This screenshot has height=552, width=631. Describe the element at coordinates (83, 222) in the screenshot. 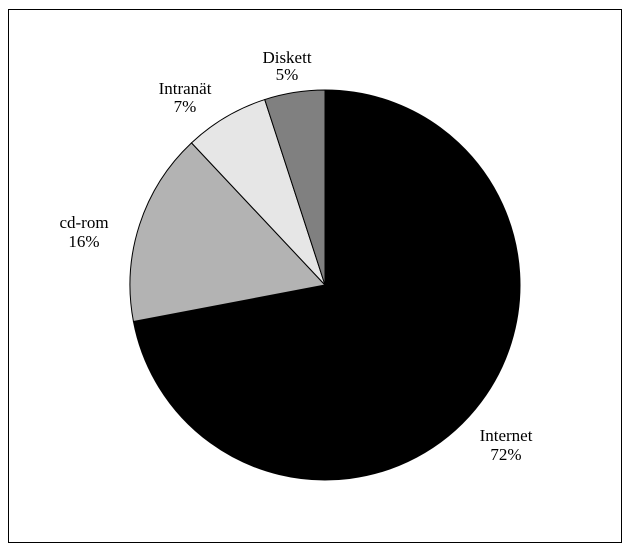

I see `slice-label-cd-rom: cd-rom` at that location.